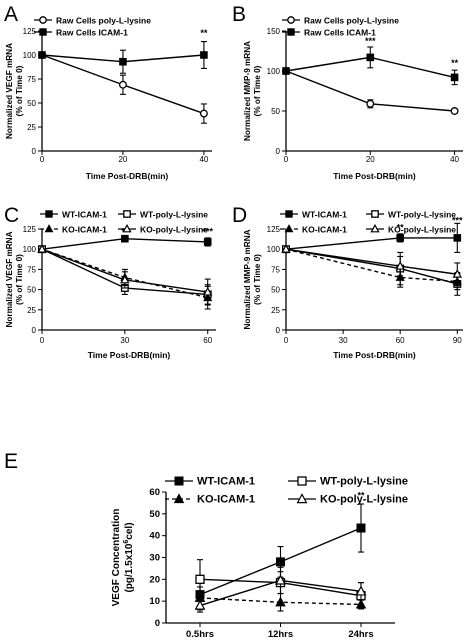  What do you see at coordinates (343, 340) in the screenshot?
I see `p3-x-tick-label: 30` at bounding box center [343, 340].